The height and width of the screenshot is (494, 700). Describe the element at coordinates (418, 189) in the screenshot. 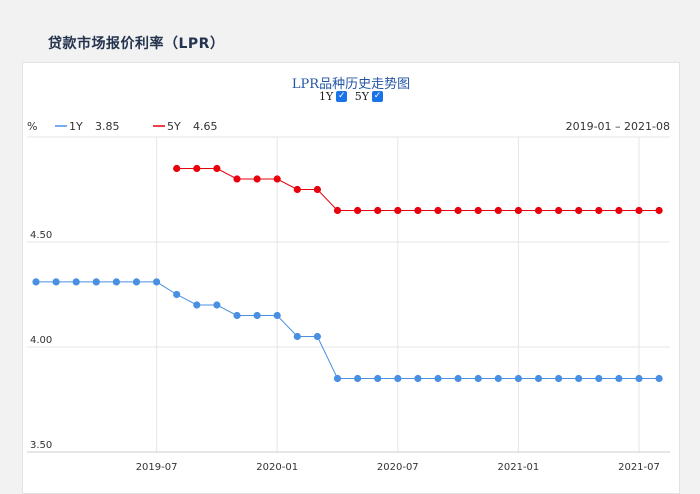

I see `series-line-5y` at that location.